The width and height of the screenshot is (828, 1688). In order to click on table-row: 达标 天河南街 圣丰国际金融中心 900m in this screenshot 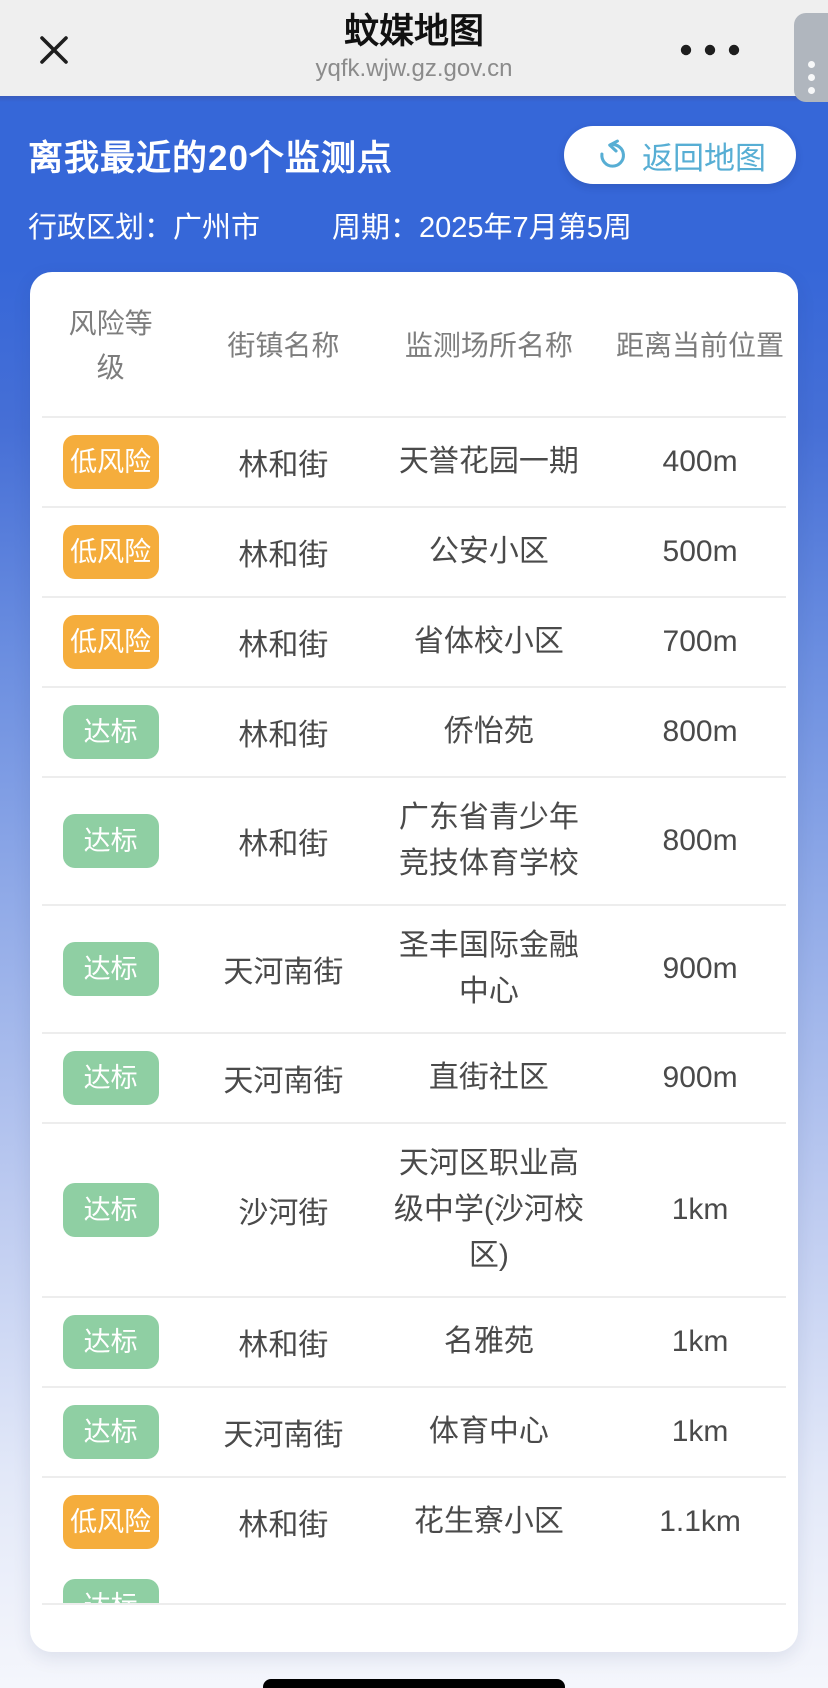, I will do `click(414, 969)`.